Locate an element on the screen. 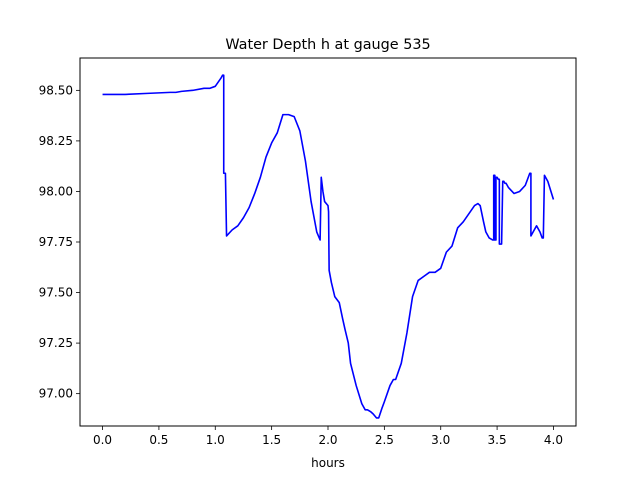 This screenshot has height=480, width=640. x-tick-label: 1.0 is located at coordinates (215, 440).